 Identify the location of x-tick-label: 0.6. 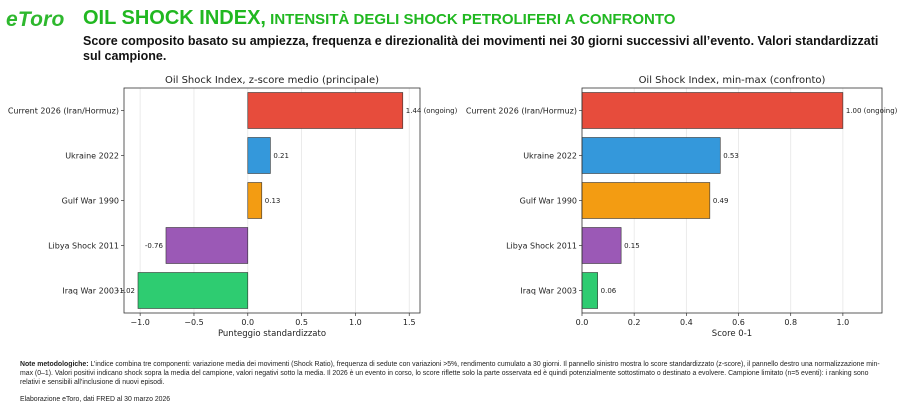
(738, 322).